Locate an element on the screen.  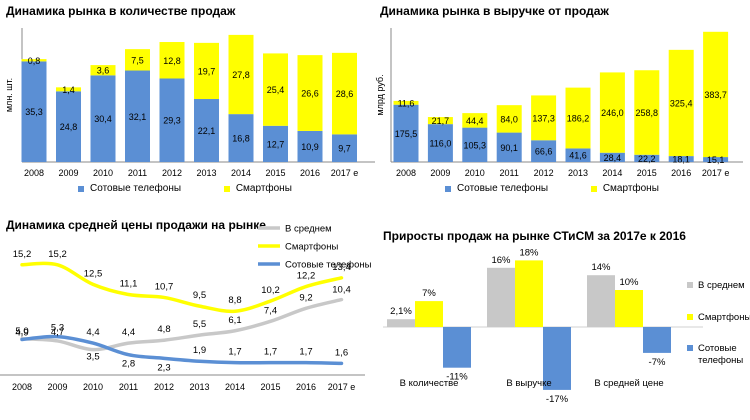
data-label: 3,6 is located at coordinates (103, 71).